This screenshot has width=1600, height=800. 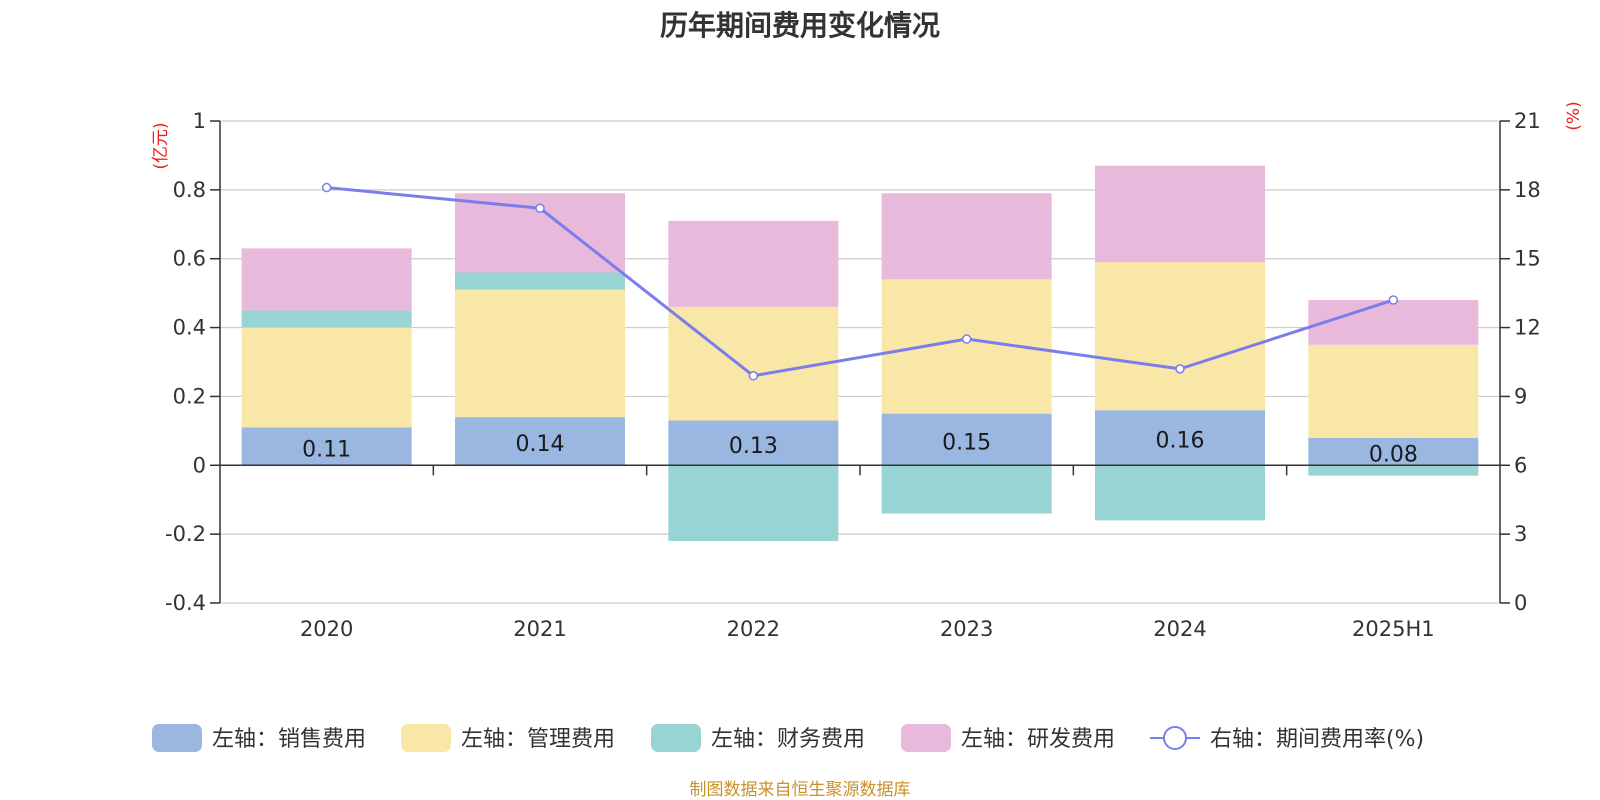 What do you see at coordinates (1393, 455) in the screenshot?
I see `bar-value-label: 0.08` at bounding box center [1393, 455].